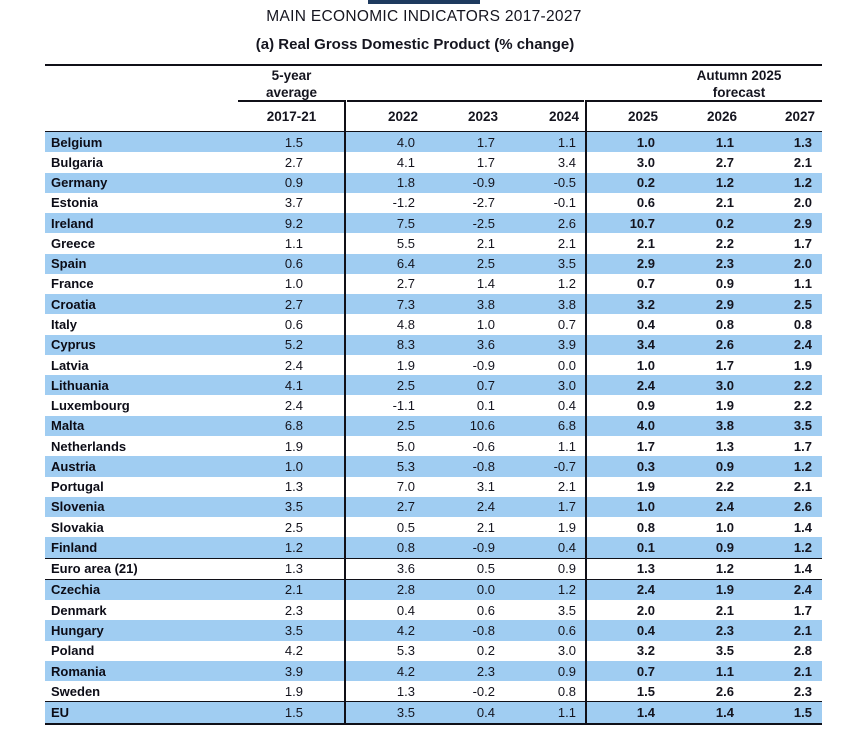  Describe the element at coordinates (645, 162) in the screenshot. I see `value-cell: 3.0` at that location.